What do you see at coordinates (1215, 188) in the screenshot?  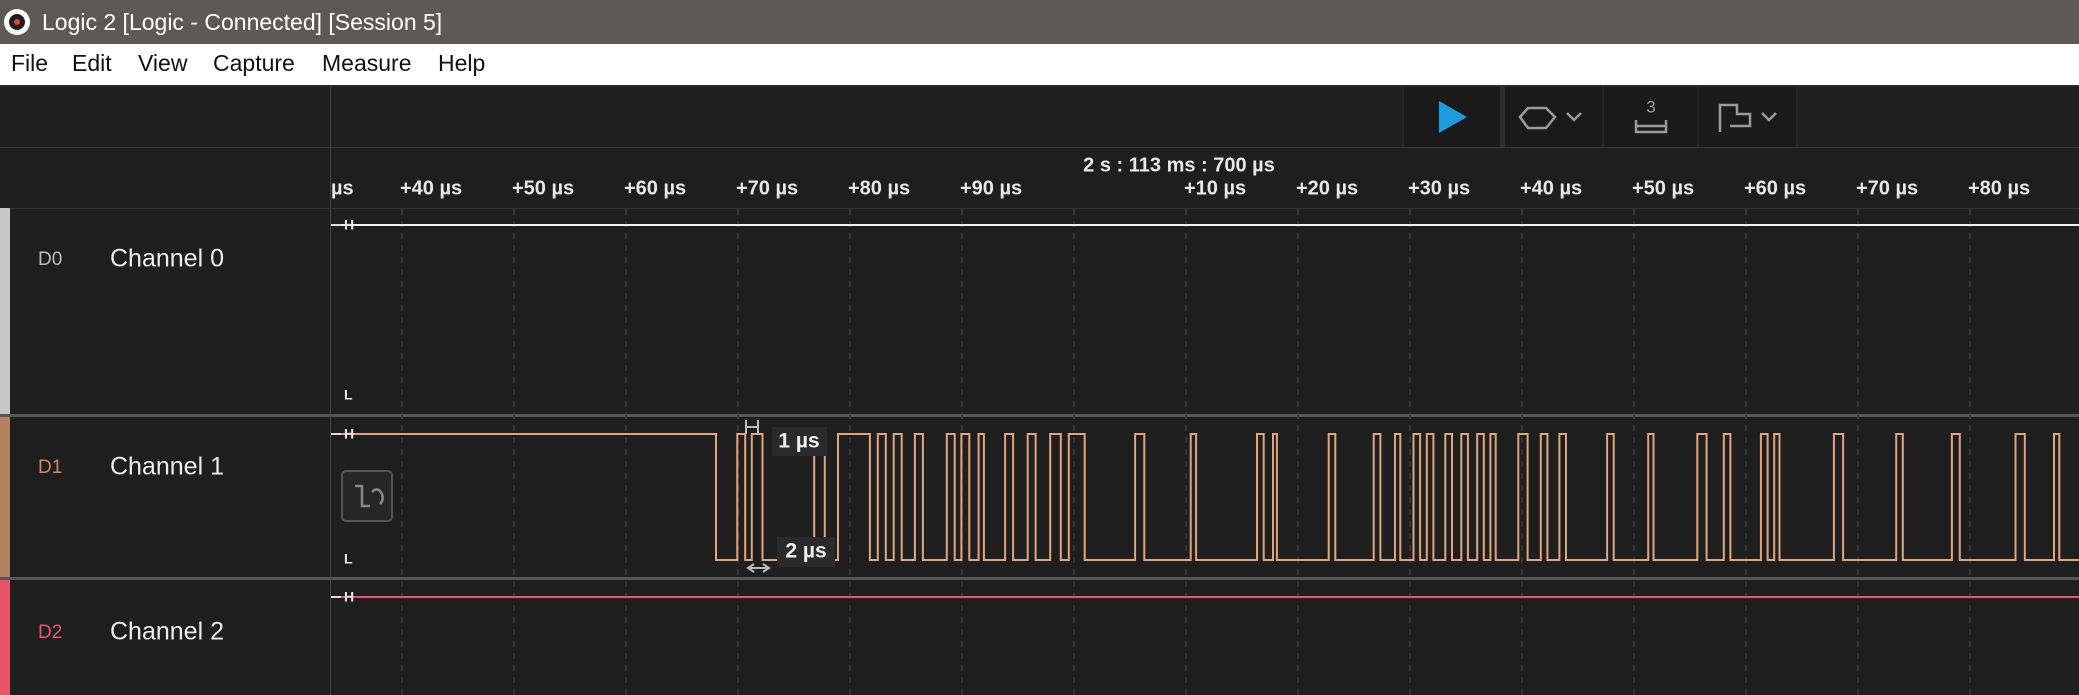 I see `time-tick-label: +10 µs` at bounding box center [1215, 188].